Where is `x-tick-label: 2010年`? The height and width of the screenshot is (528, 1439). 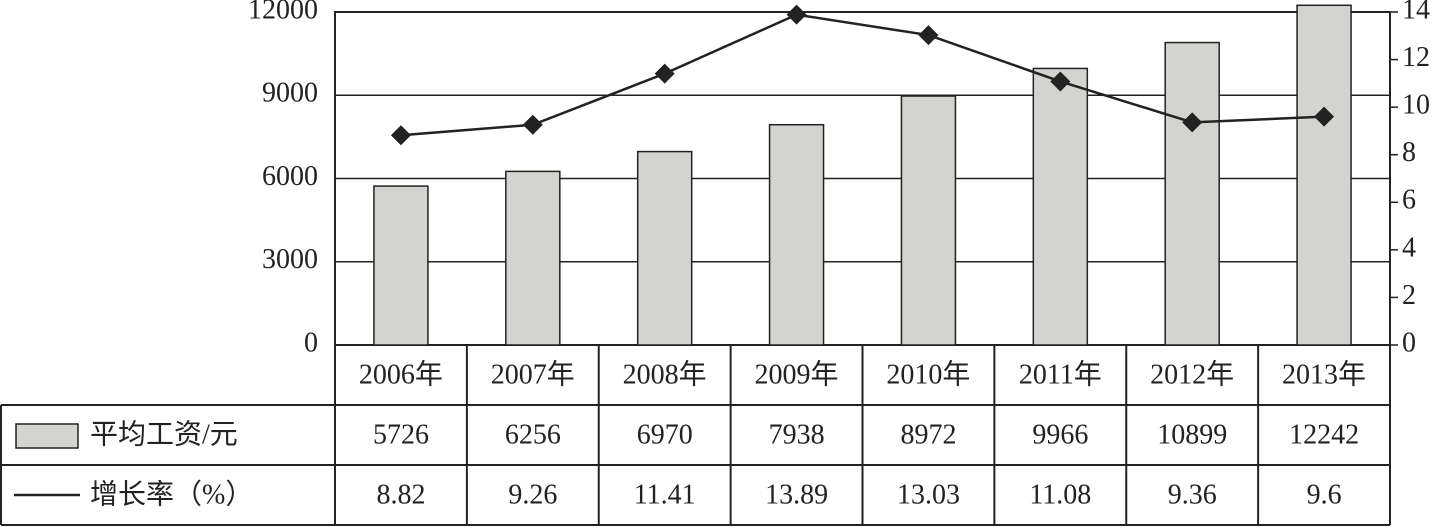 x-tick-label: 2010年 is located at coordinates (928, 374).